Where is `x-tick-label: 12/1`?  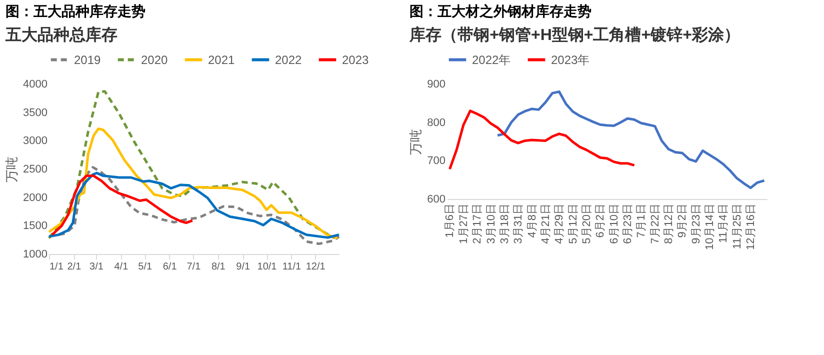 x-tick-label: 12/1 is located at coordinates (316, 267).